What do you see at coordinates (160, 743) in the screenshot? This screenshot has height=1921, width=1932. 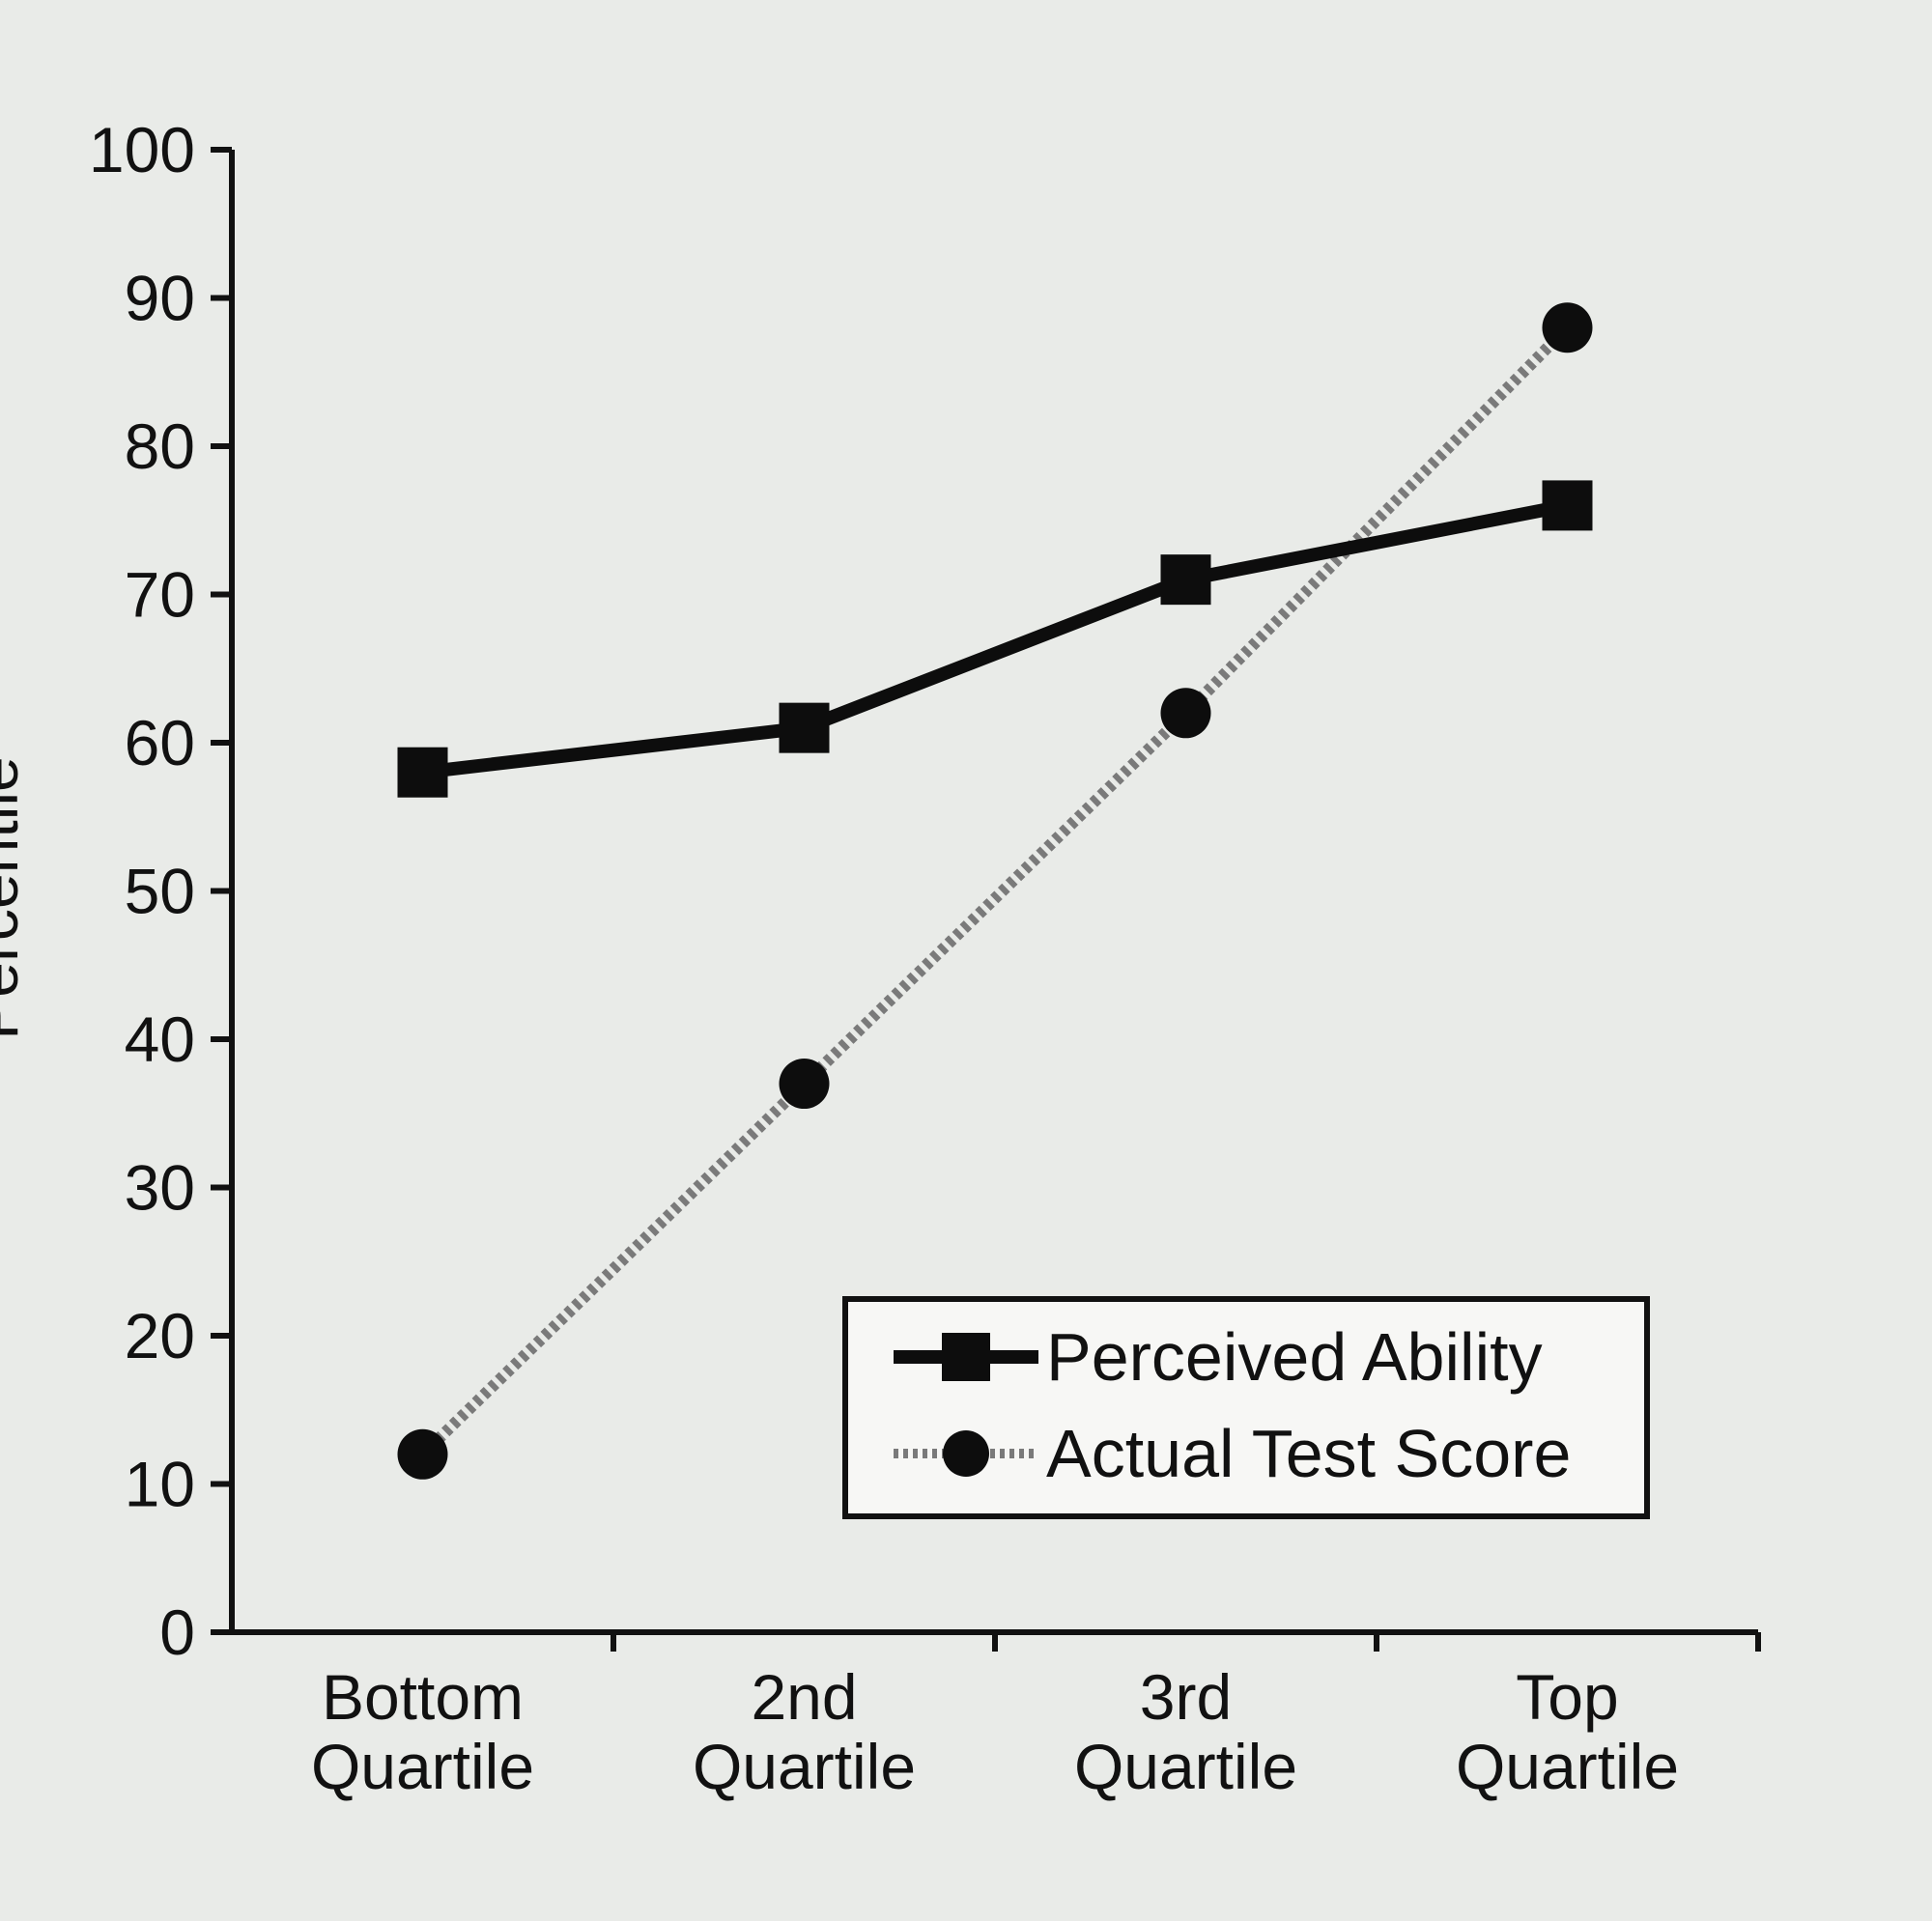 I see `y-tick-label: 60` at bounding box center [160, 743].